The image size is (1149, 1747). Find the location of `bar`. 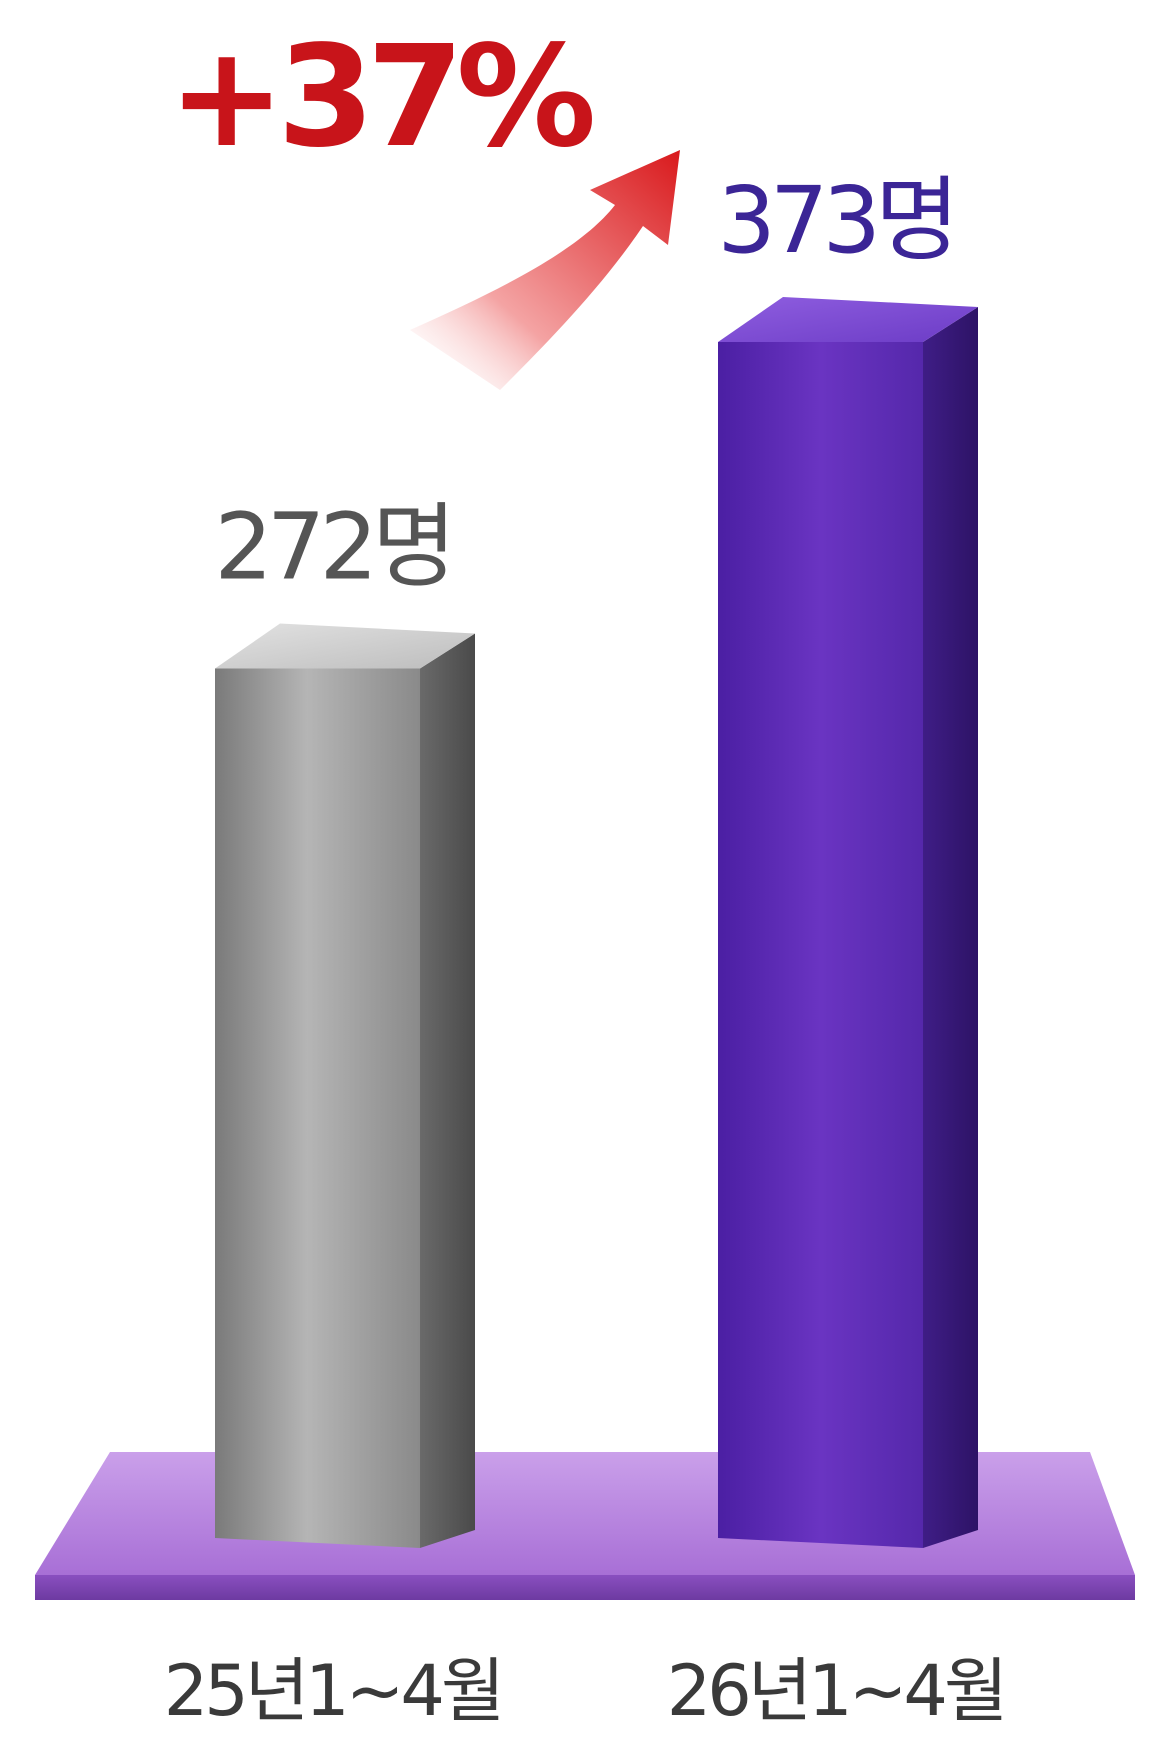

bar is located at coordinates (345, 1085).